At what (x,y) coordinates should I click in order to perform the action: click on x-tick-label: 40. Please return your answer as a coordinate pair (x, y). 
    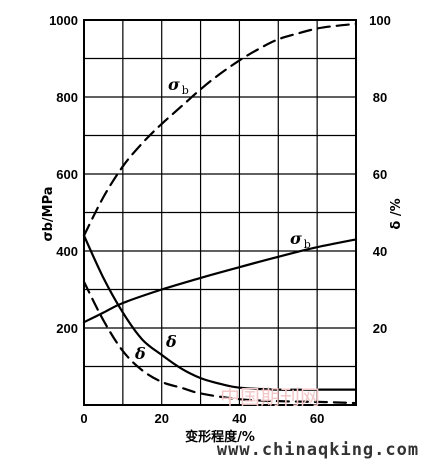
    Looking at the image, I should click on (239, 418).